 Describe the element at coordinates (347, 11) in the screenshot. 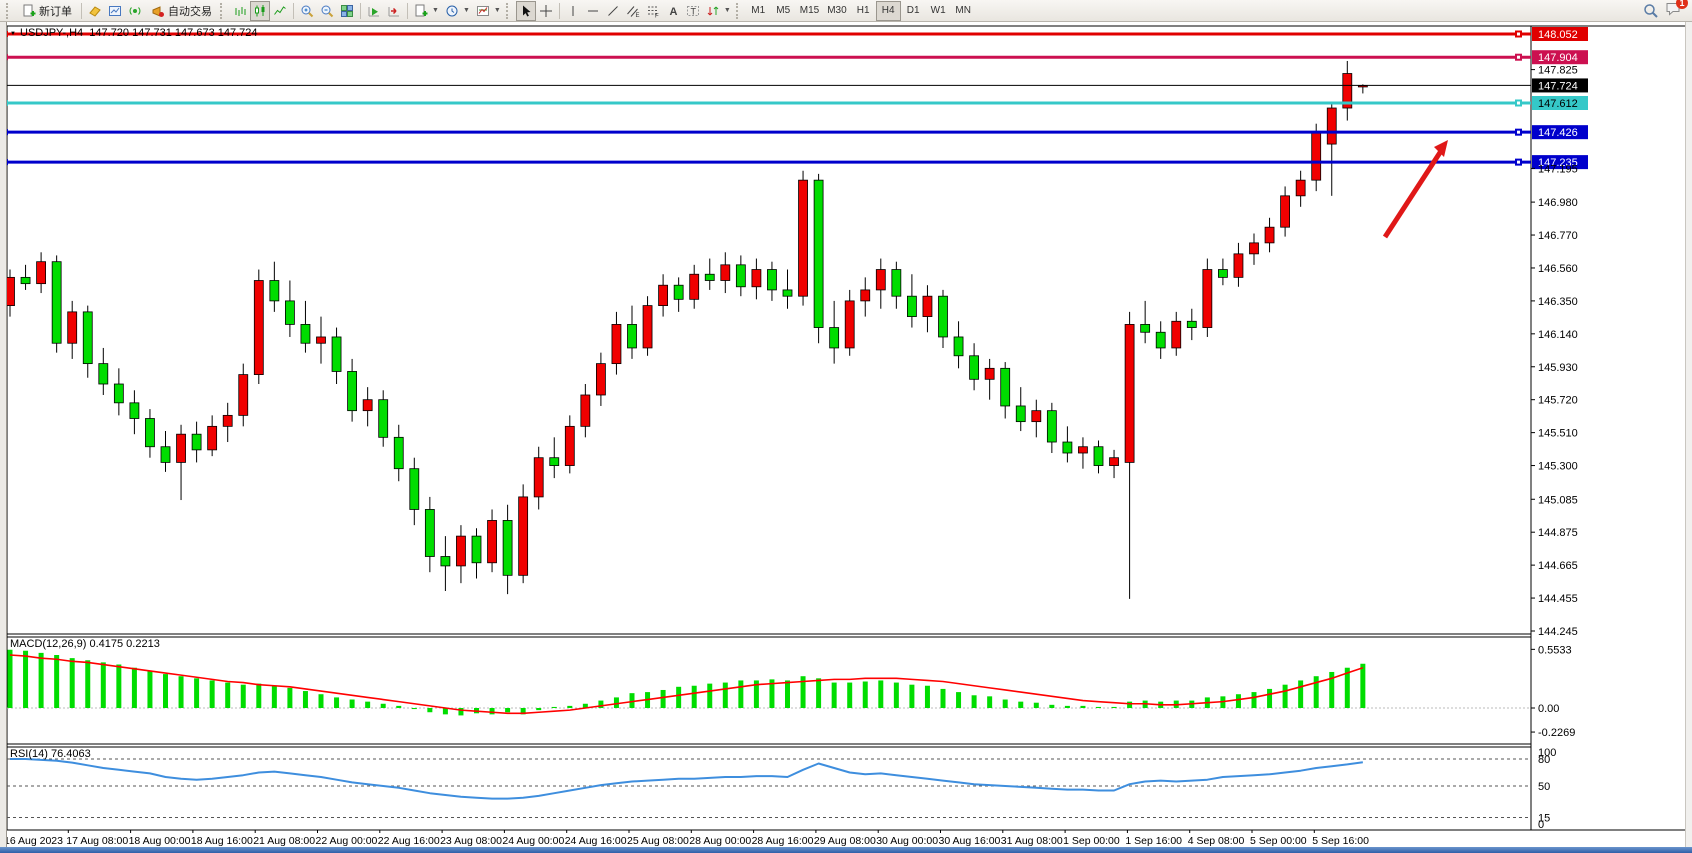

I see `tile-windows-button` at that location.